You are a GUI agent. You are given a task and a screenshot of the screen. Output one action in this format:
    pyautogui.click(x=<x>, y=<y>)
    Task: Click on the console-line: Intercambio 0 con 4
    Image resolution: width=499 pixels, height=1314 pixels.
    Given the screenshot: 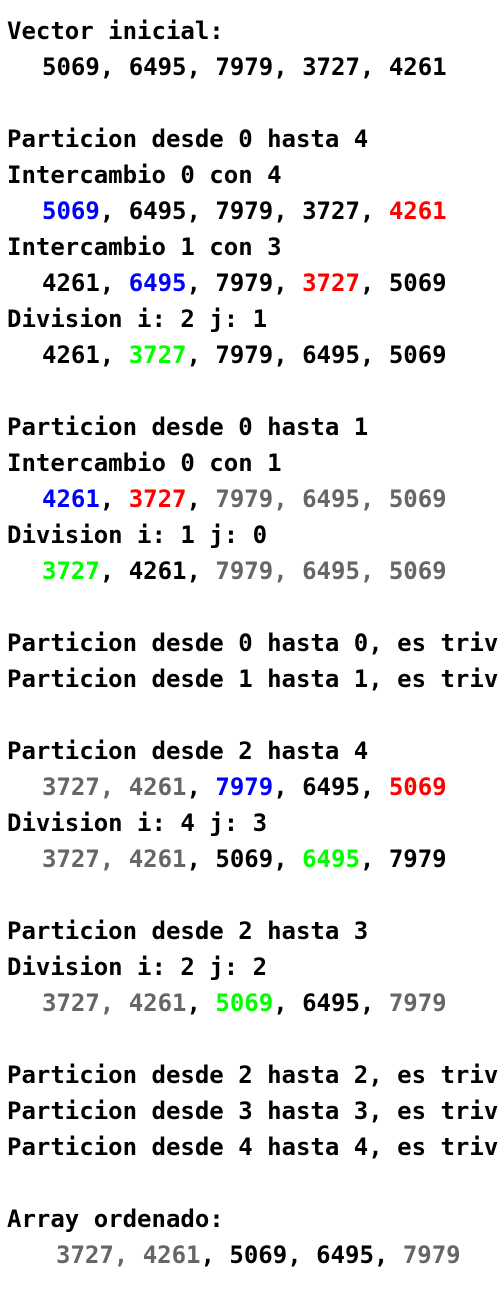 What is the action you would take?
    pyautogui.click(x=144, y=175)
    